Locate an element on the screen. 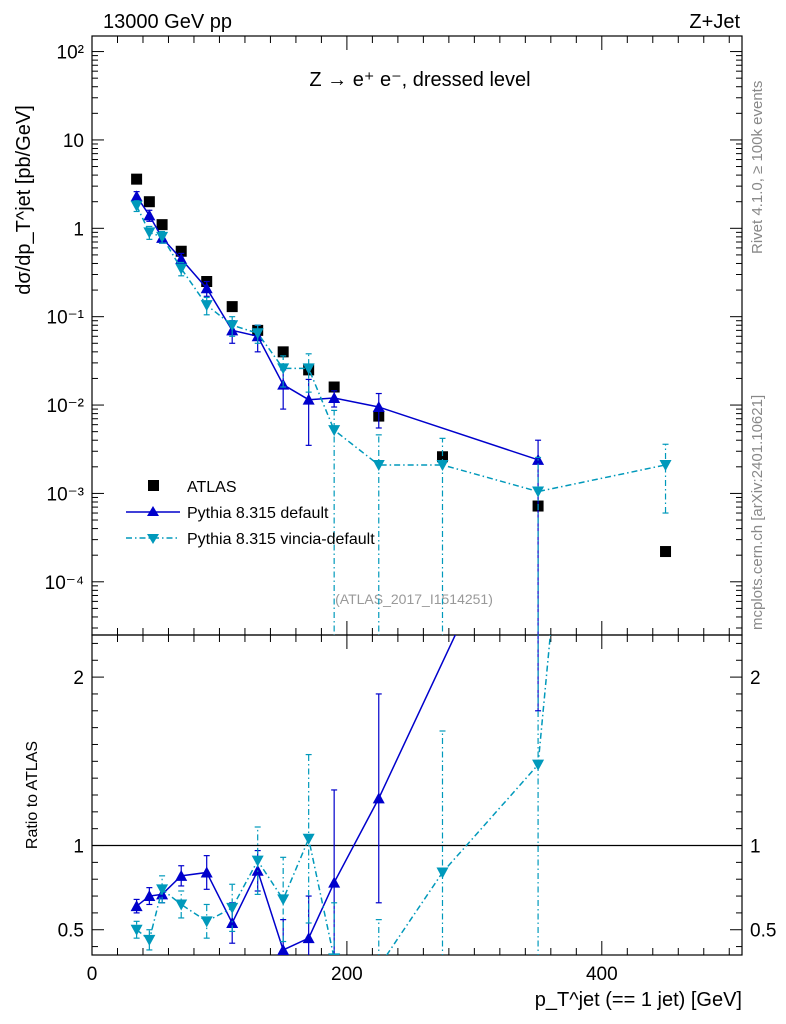 The height and width of the screenshot is (1024, 786). ratio-y-label: Ratio to ATLAS is located at coordinates (32, 795).